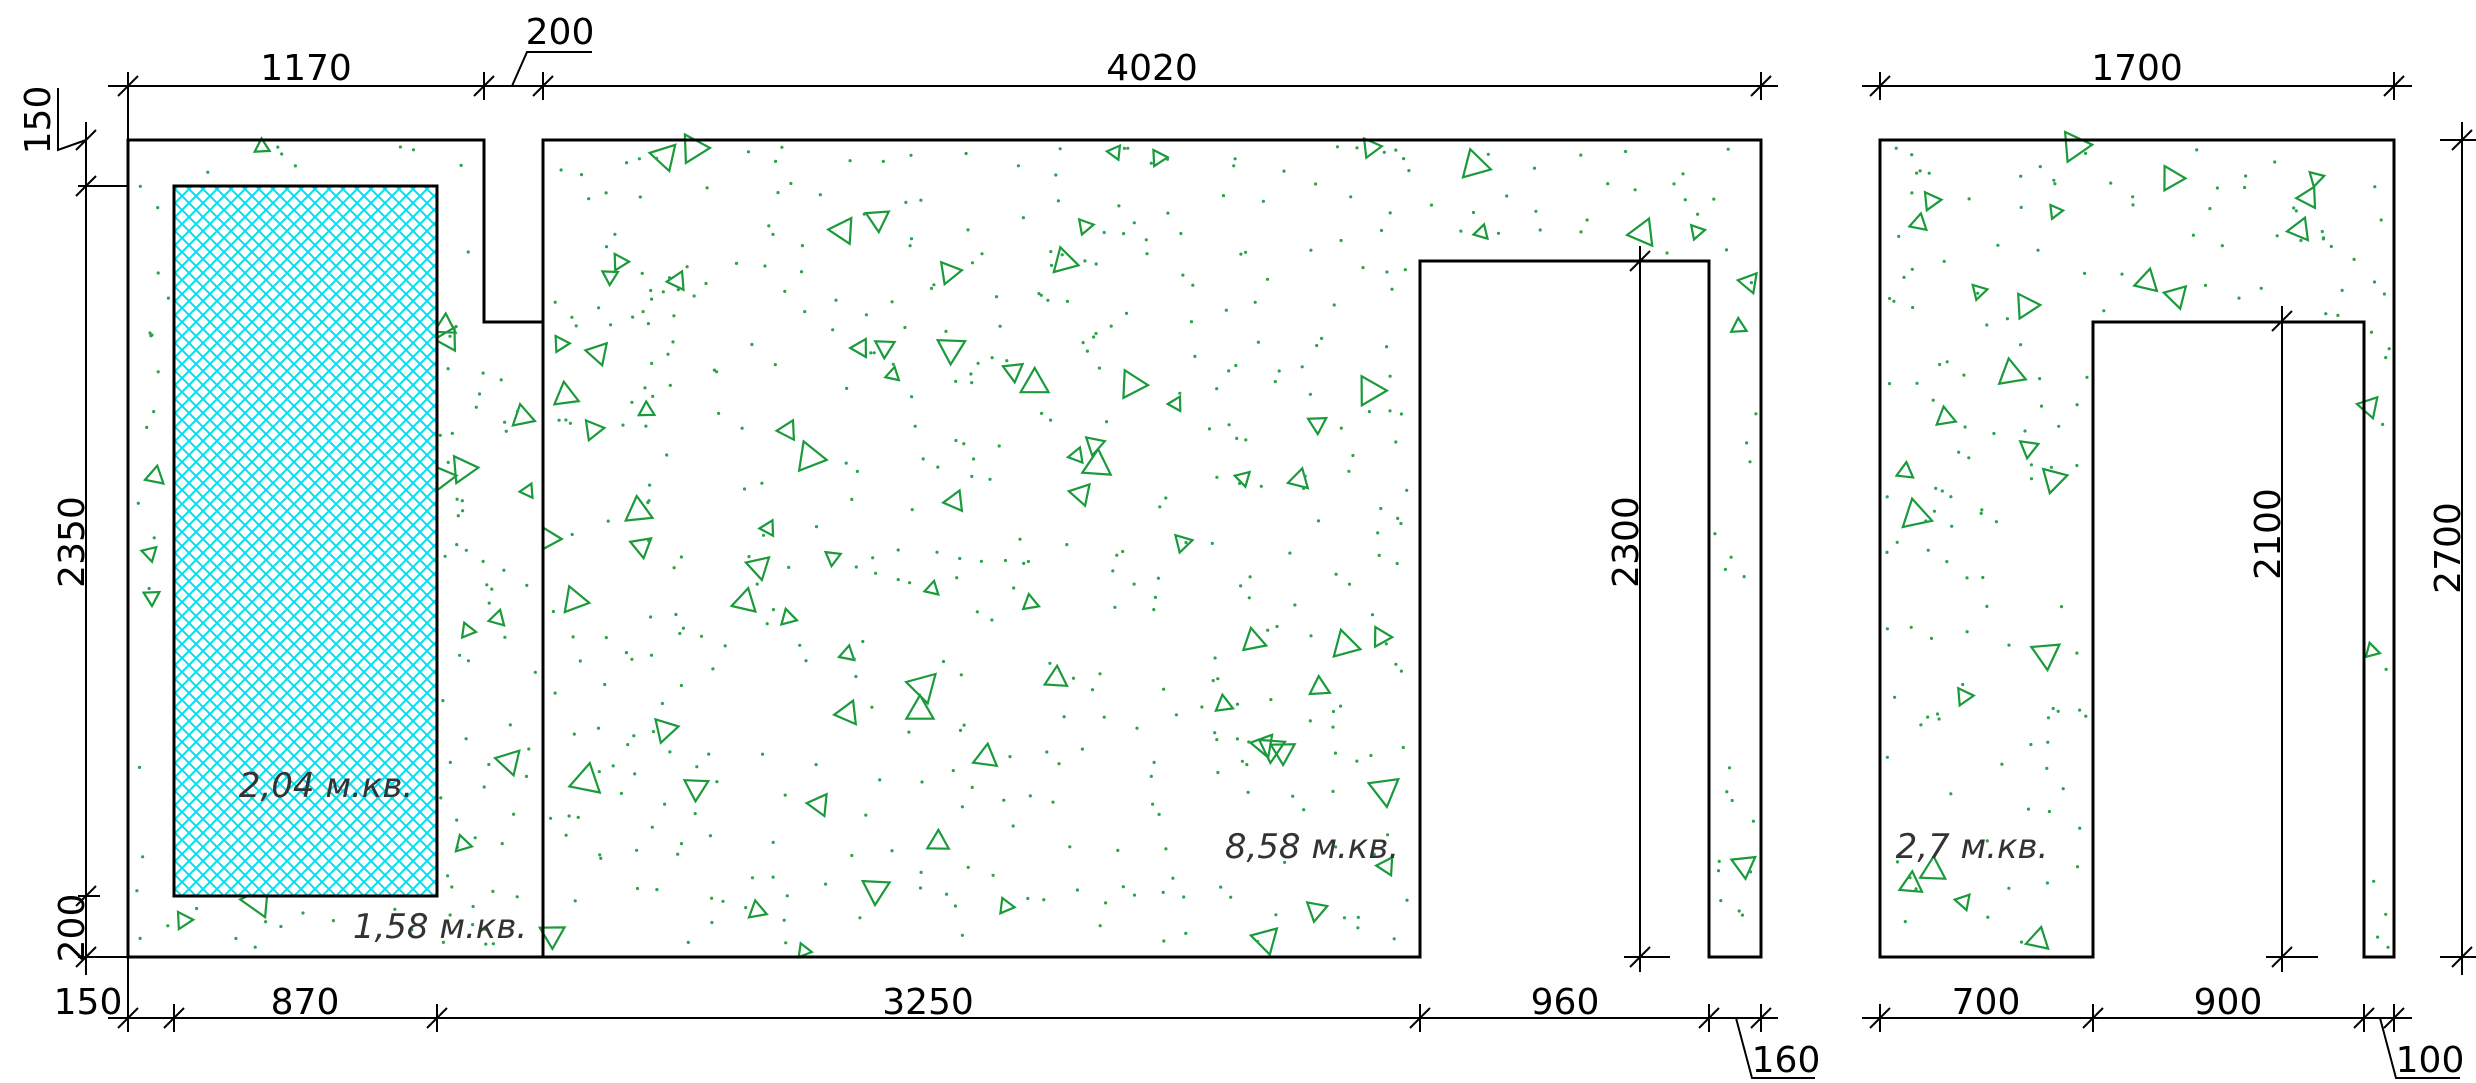 The width and height of the screenshot is (2476, 1083). I want to click on dim-bottom-900: 900, so click(2228, 1002).